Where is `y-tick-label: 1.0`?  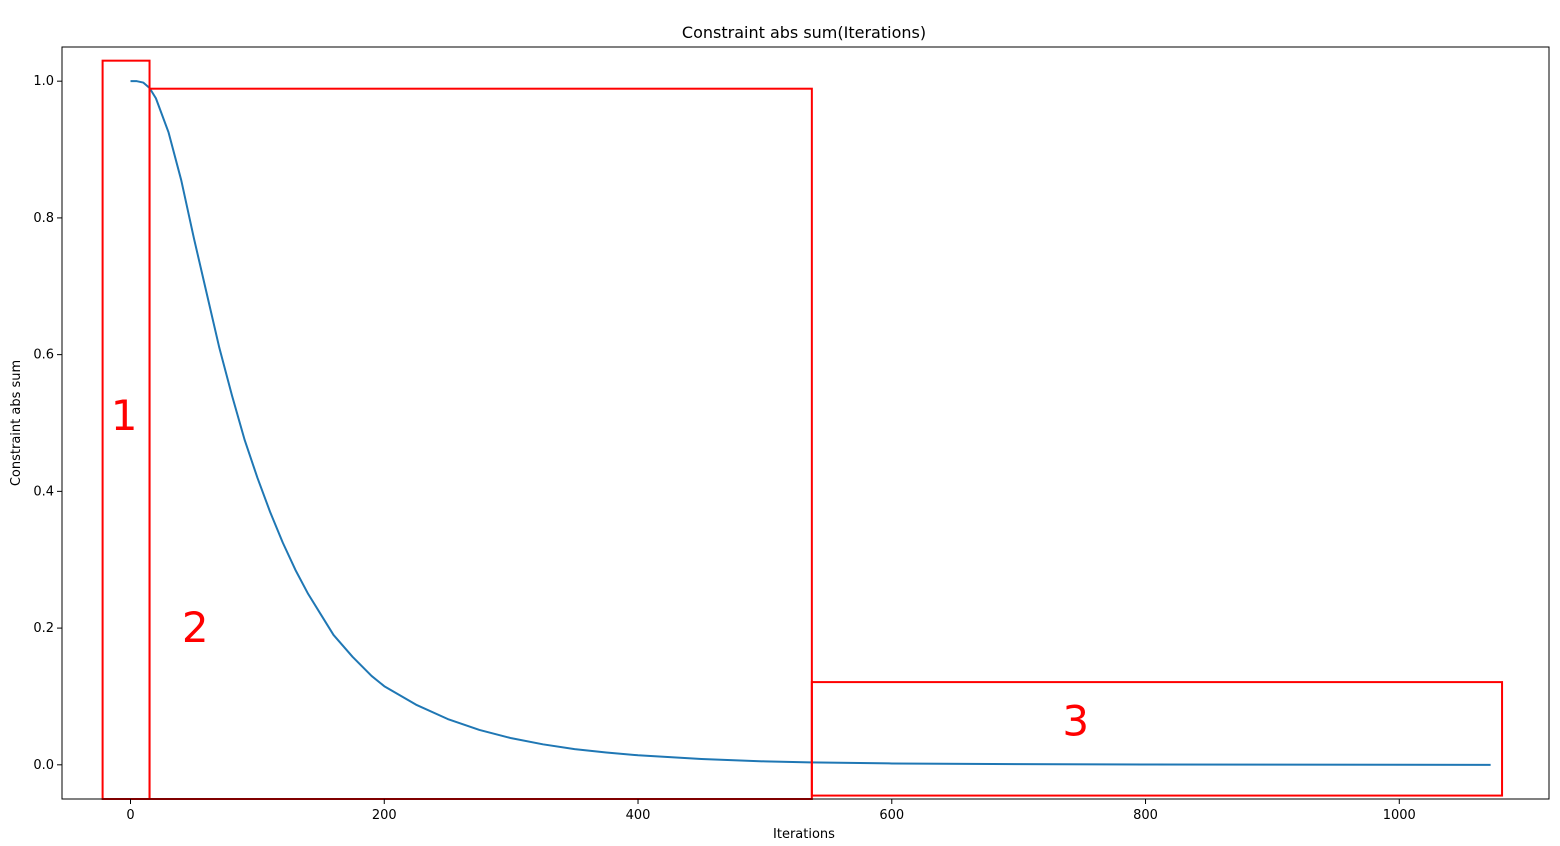 y-tick-label: 1.0 is located at coordinates (43, 81).